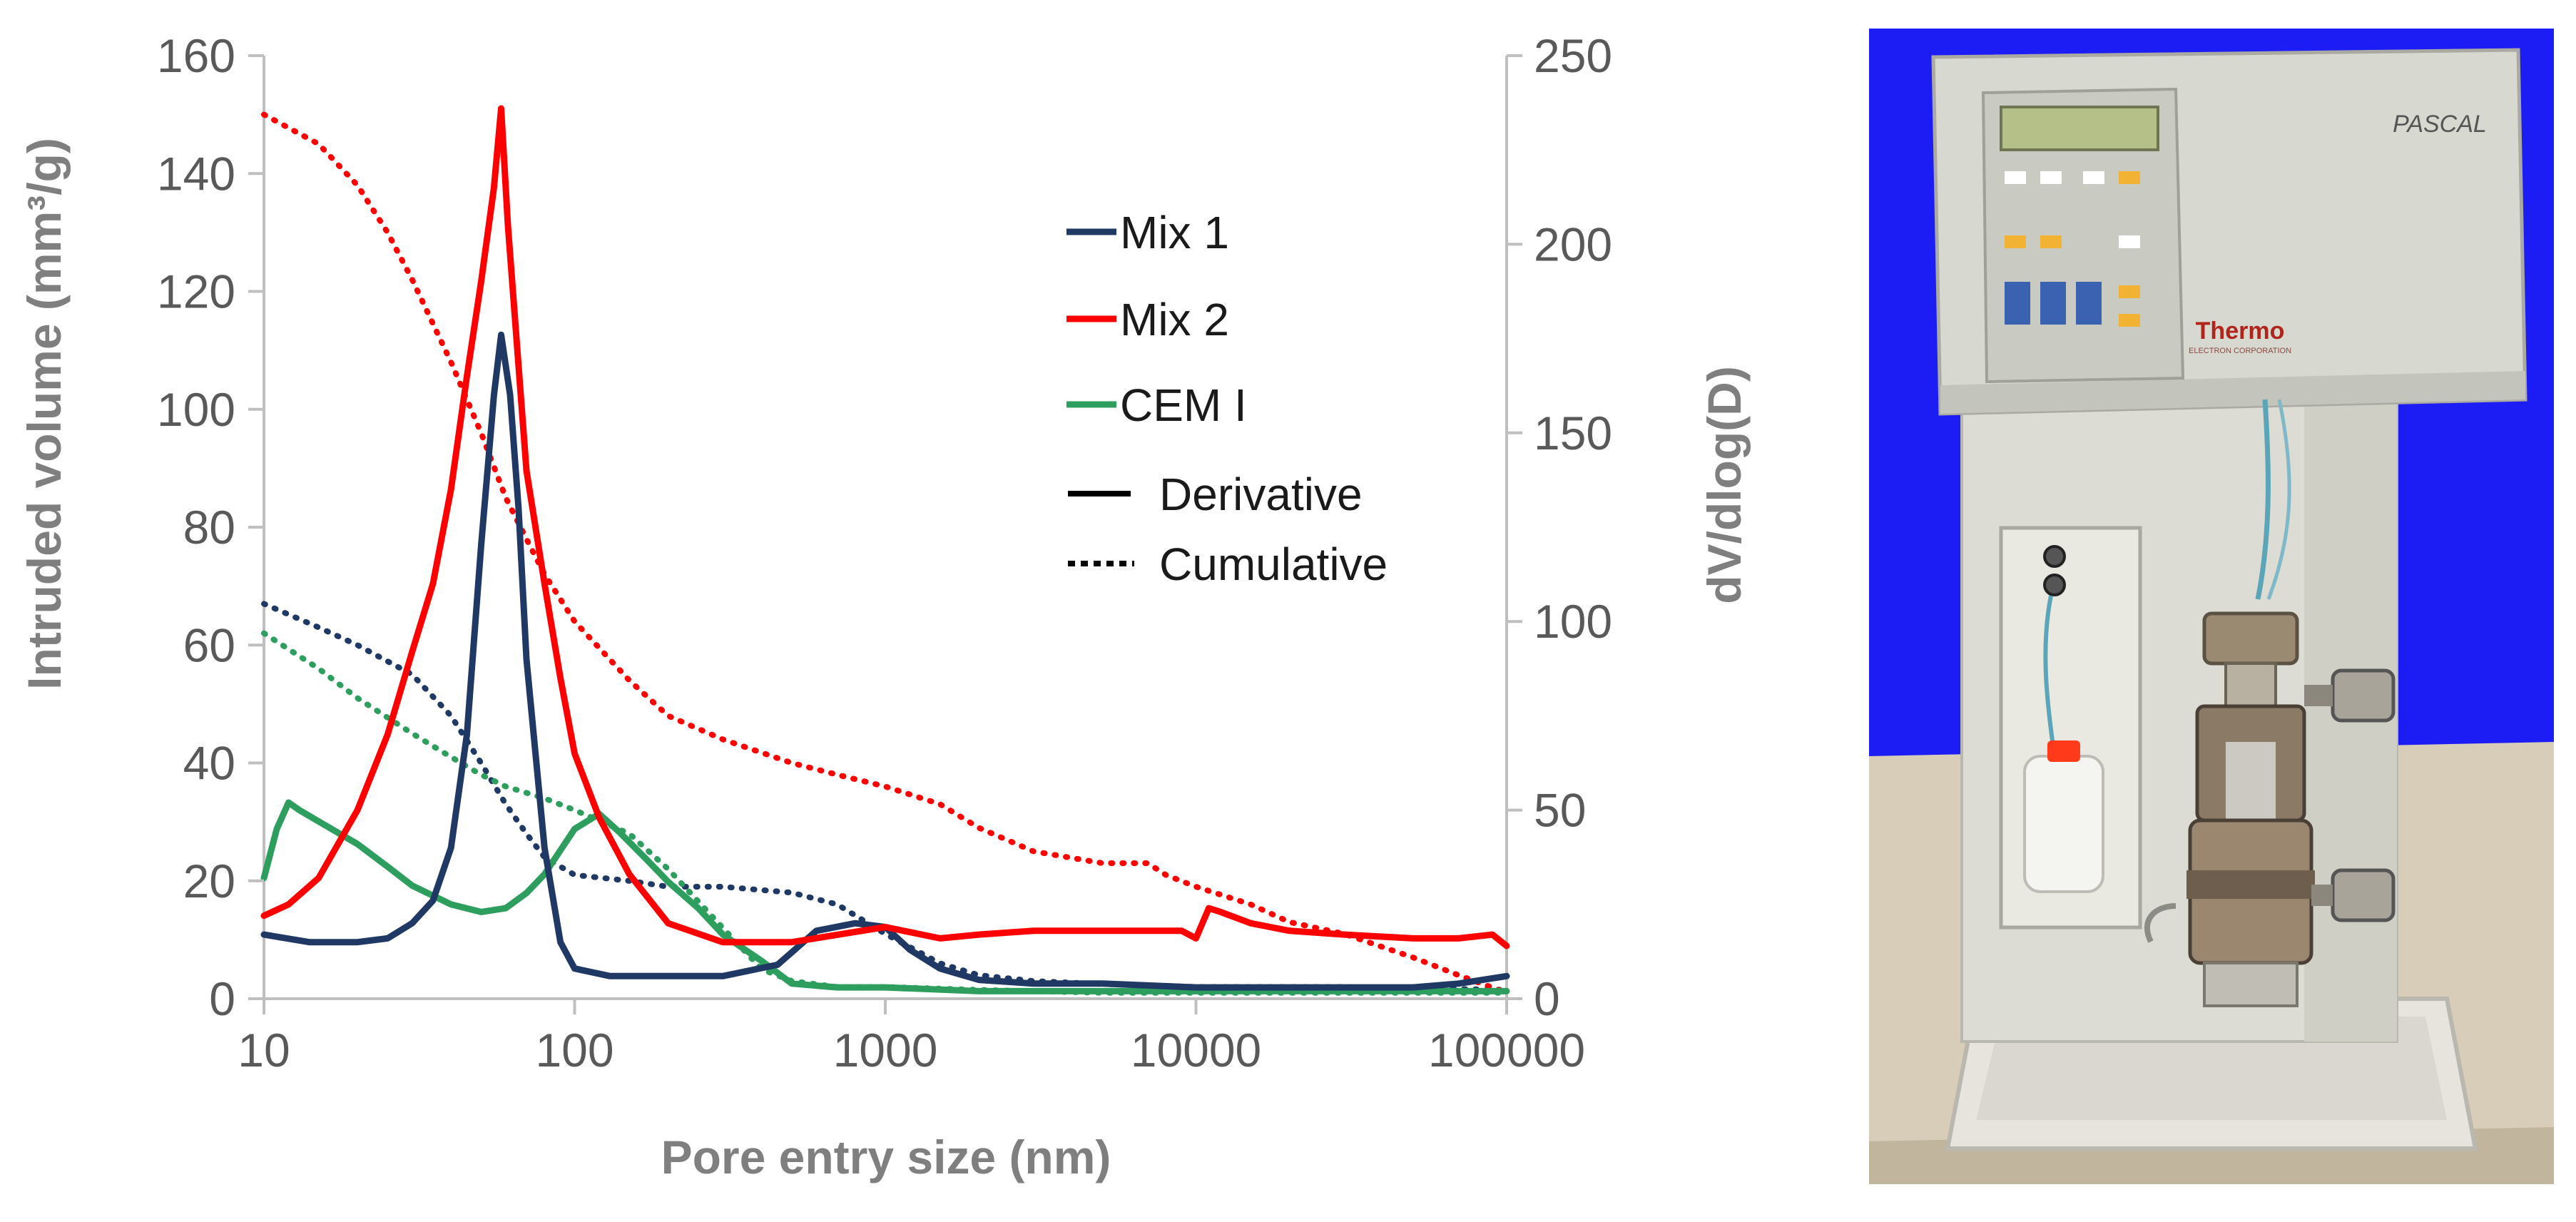 The image size is (2576, 1222). Describe the element at coordinates (196, 291) in the screenshot. I see `y-left-tick-label: 120` at that location.